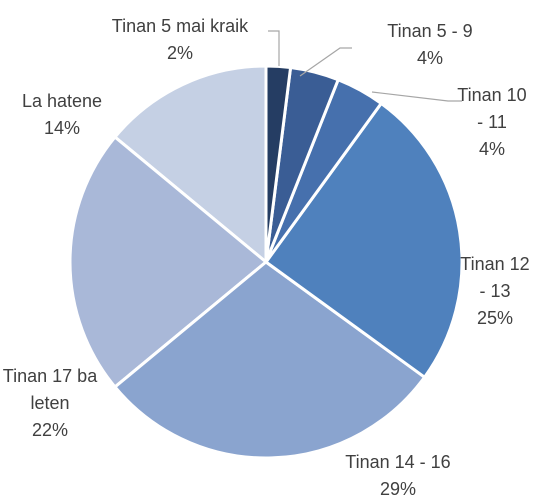  I want to click on slice-label: Tinan 5 mai kraik 2%, so click(180, 40).